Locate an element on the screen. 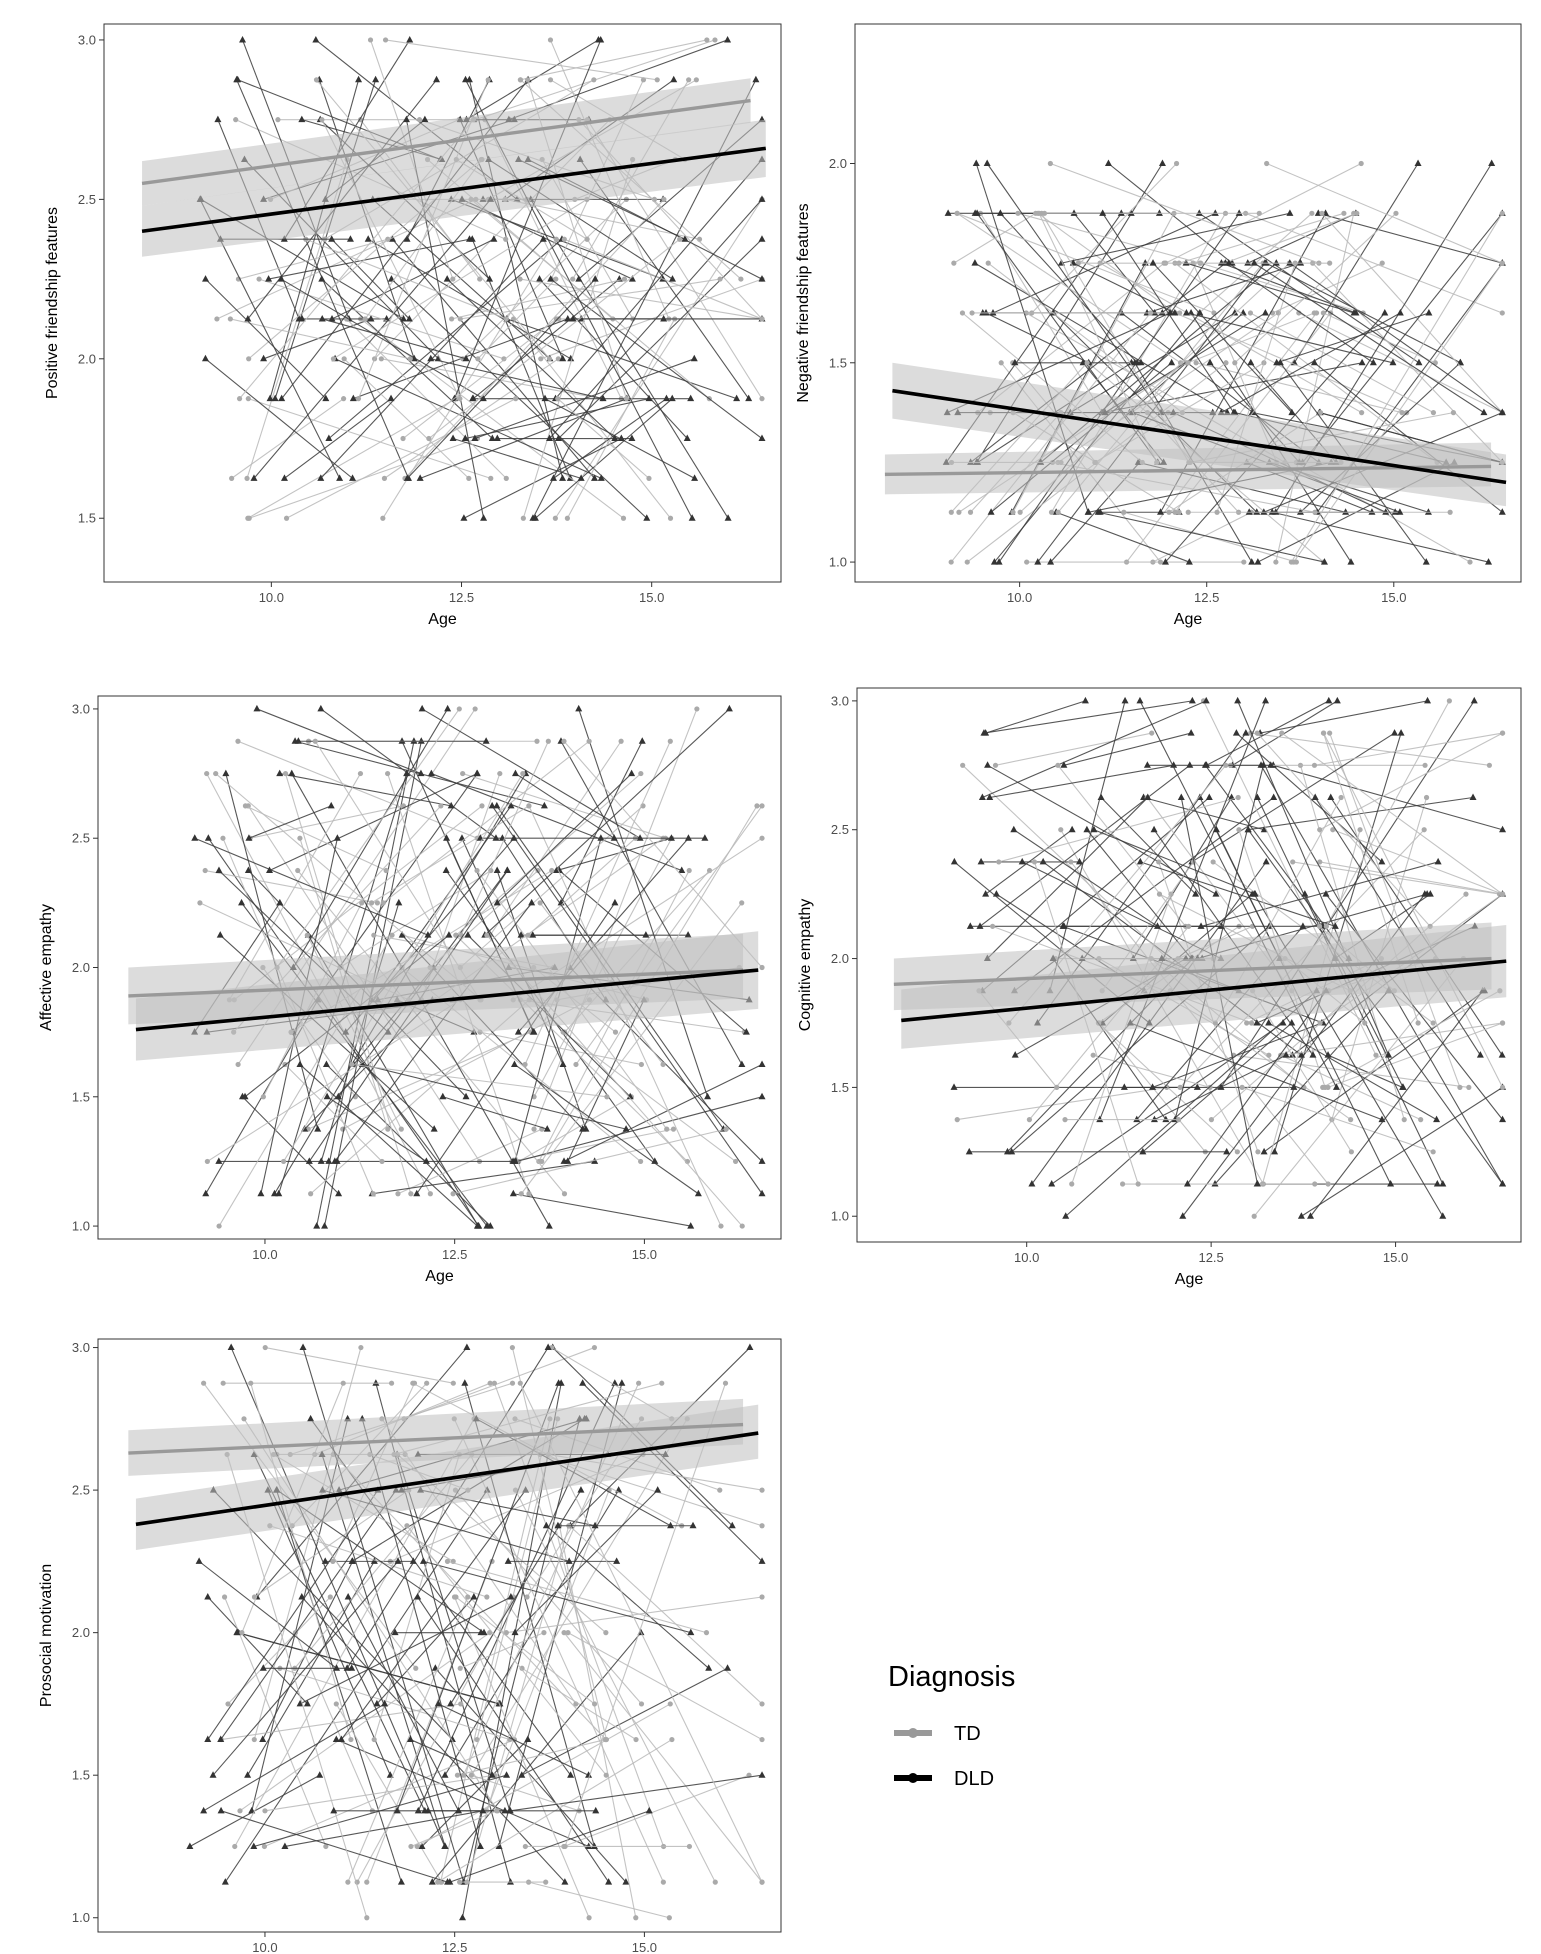  y-axis-title: Affective empathy is located at coordinates (46, 967).